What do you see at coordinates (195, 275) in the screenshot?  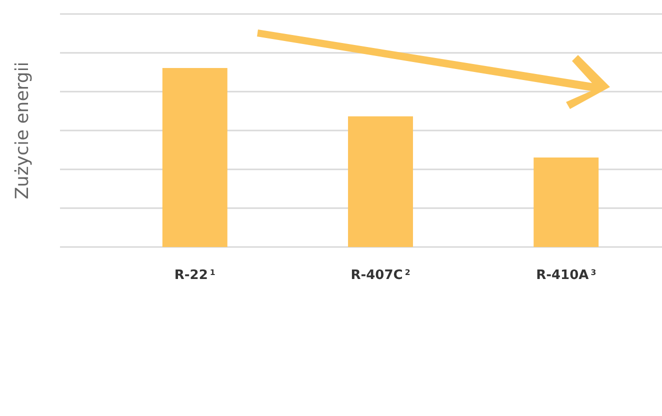 I see `x-tick-label: R-22$^{1}$` at bounding box center [195, 275].